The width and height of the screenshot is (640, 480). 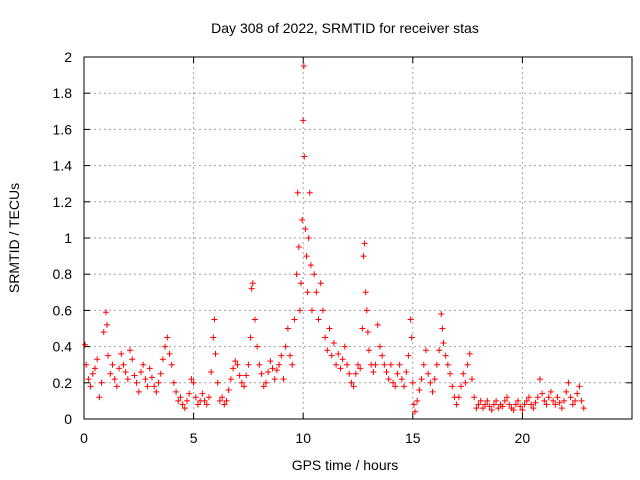 What do you see at coordinates (63, 310) in the screenshot?
I see `y-tick-label: 0.6` at bounding box center [63, 310].